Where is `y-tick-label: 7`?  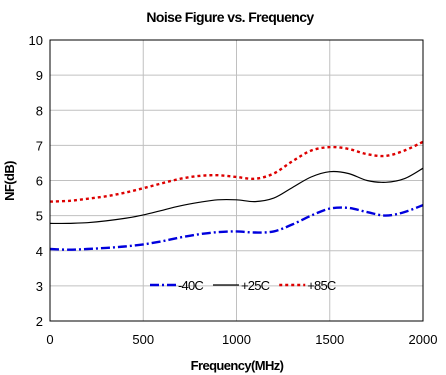
y-tick-label: 7 is located at coordinates (39, 145).